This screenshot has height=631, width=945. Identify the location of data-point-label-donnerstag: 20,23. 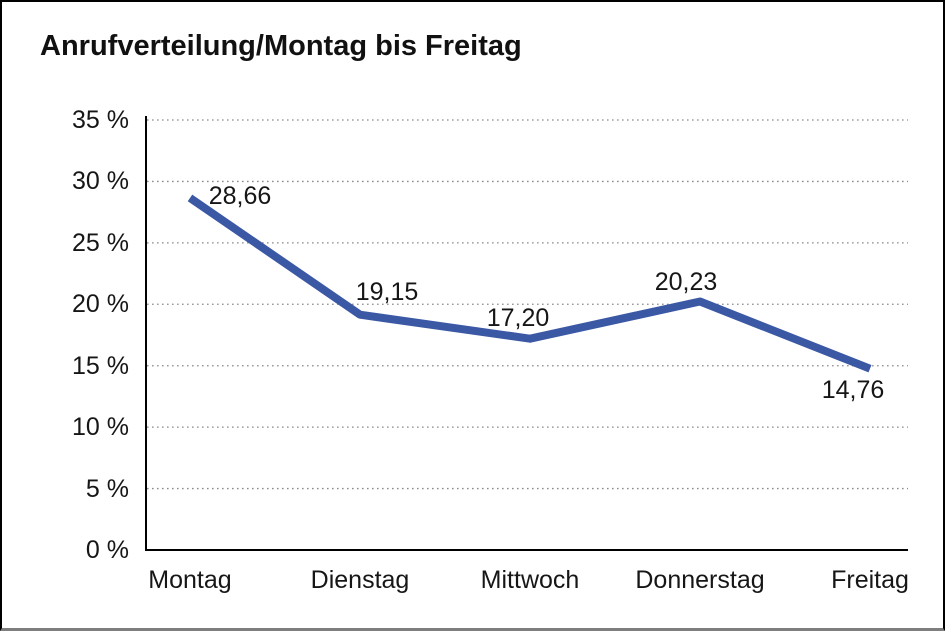
(686, 282).